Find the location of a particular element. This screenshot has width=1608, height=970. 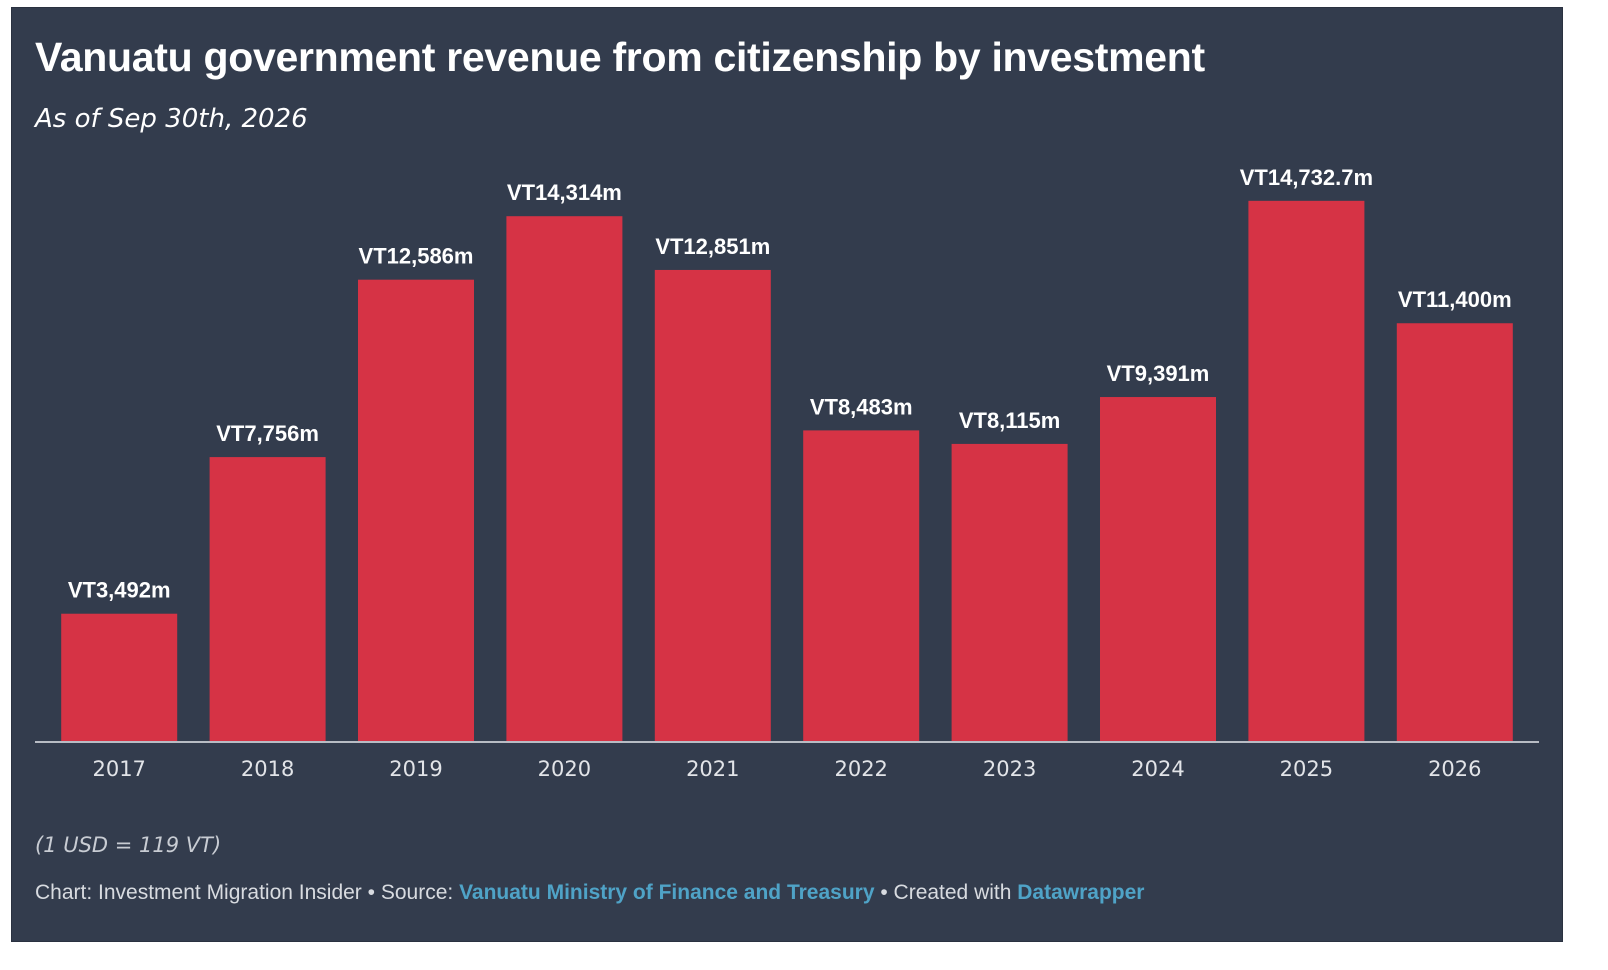

datawrapper-link: Datawrapper is located at coordinates (1081, 892).